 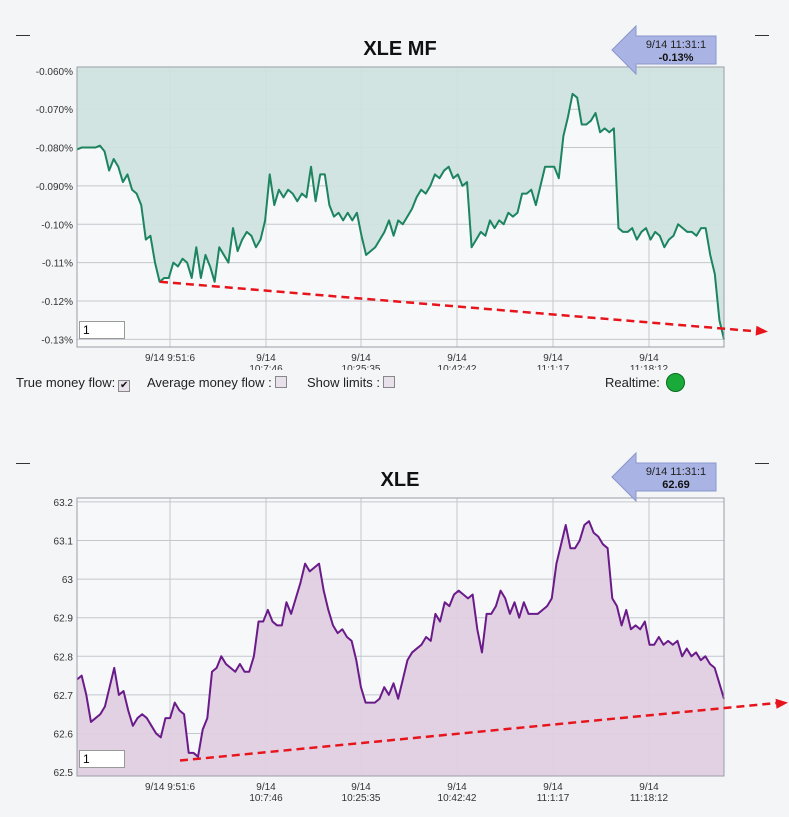 What do you see at coordinates (64, 696) in the screenshot?
I see `y-tick-label: 62.7` at bounding box center [64, 696].